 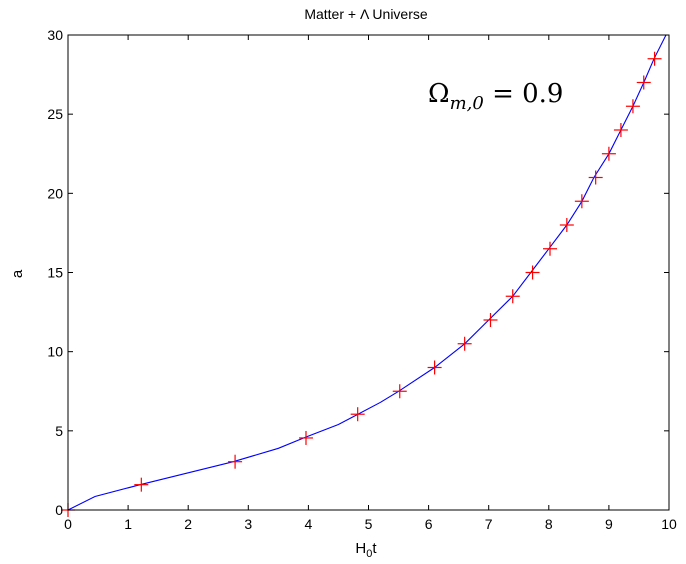 I want to click on x-tick-label: 10, so click(x=669, y=524).